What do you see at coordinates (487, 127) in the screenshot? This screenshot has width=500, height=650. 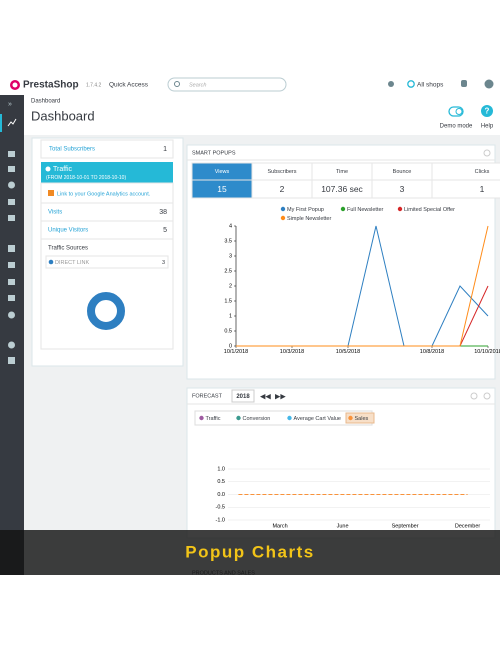 I see `help: Help` at bounding box center [487, 127].